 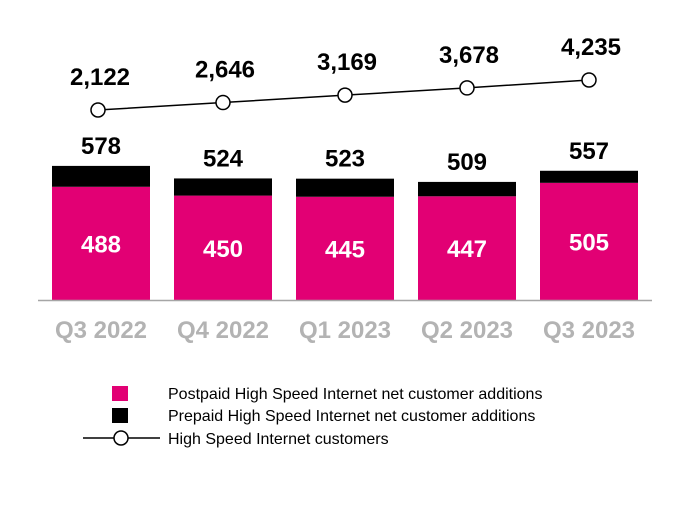 I want to click on postpaid-data-label: 447, so click(x=467, y=249).